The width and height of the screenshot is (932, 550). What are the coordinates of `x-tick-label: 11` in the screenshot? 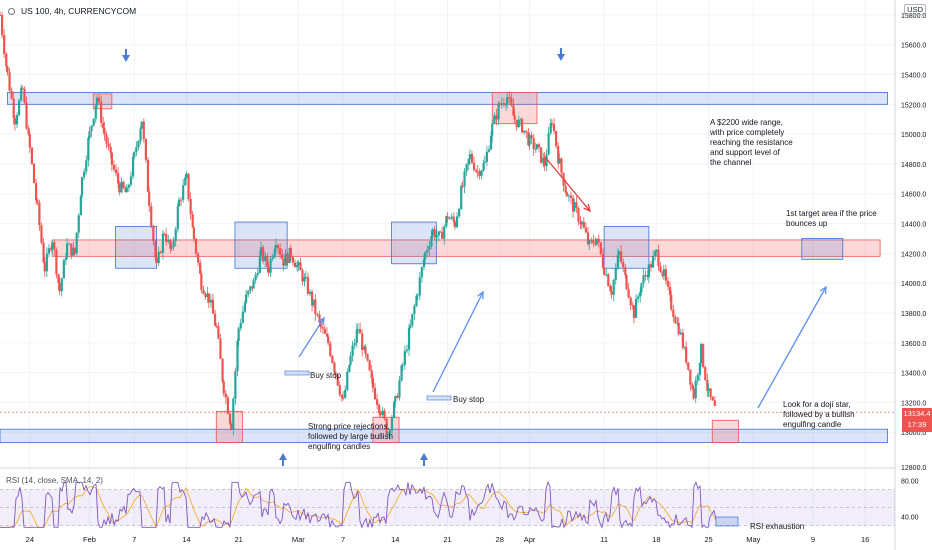 It's located at (604, 539).